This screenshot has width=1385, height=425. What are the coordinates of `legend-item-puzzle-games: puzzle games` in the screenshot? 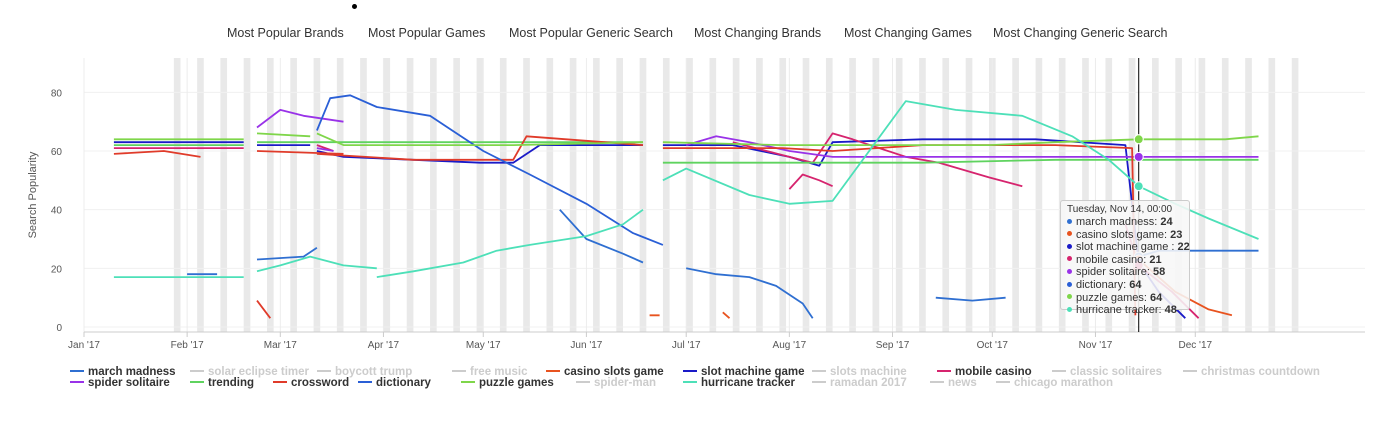 It's located at (507, 383).